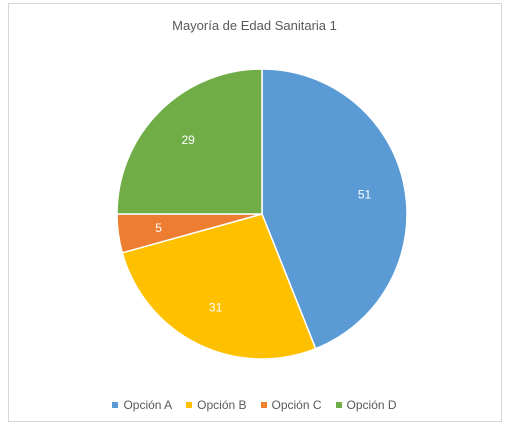  Describe the element at coordinates (365, 194) in the screenshot. I see `data-label-opci-n-a: 51` at that location.